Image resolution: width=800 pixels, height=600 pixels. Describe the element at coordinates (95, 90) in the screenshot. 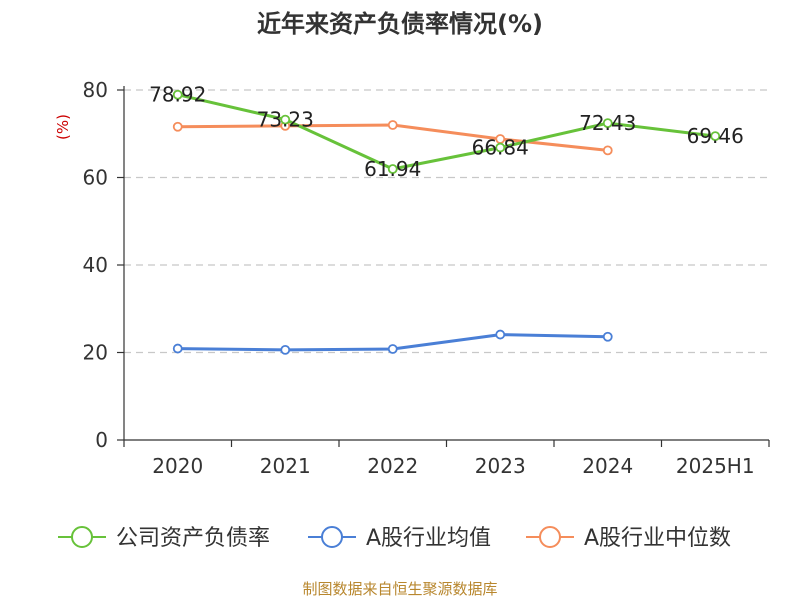

I see `y-tick-label: 80` at that location.